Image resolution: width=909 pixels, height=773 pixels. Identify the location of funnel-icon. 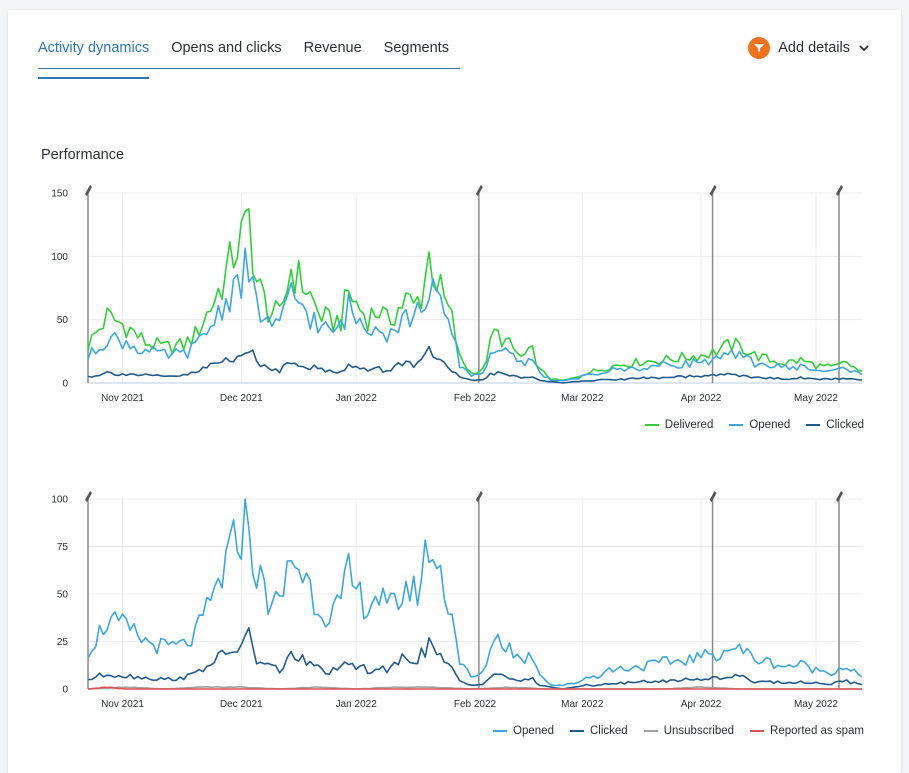
(759, 48).